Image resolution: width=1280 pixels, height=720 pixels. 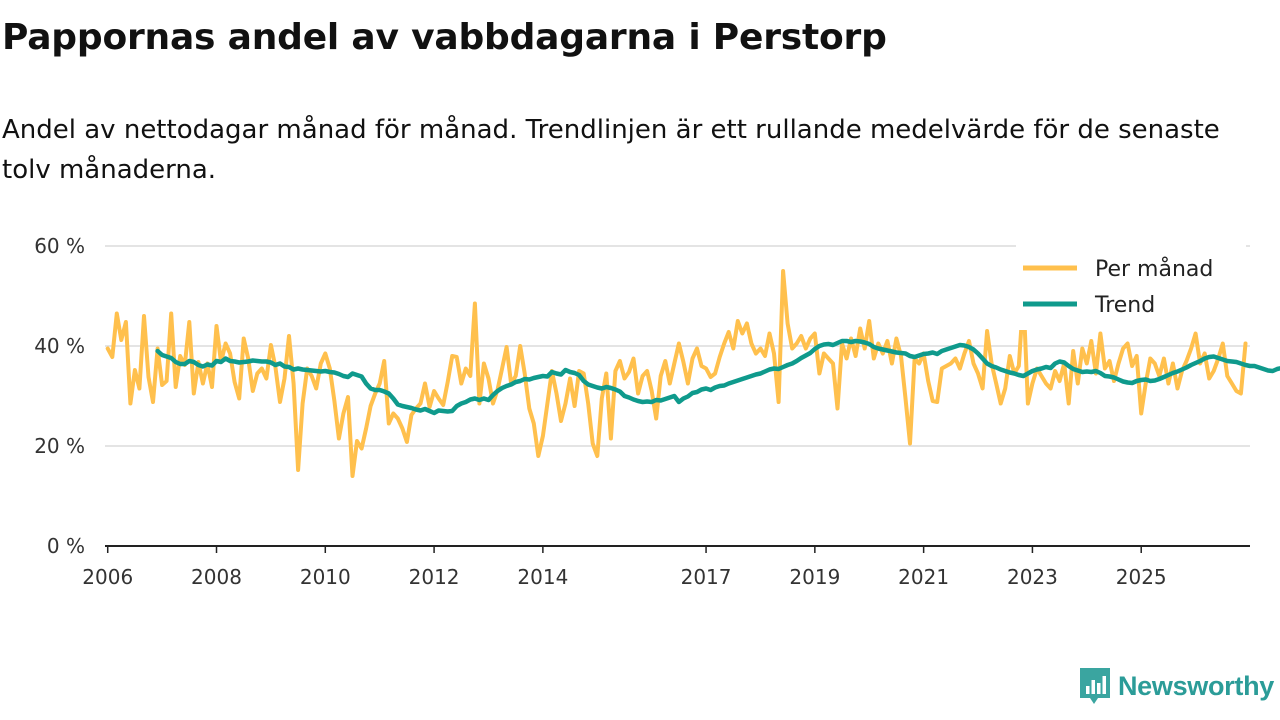 I want to click on legend-background, so click(x=1131, y=287).